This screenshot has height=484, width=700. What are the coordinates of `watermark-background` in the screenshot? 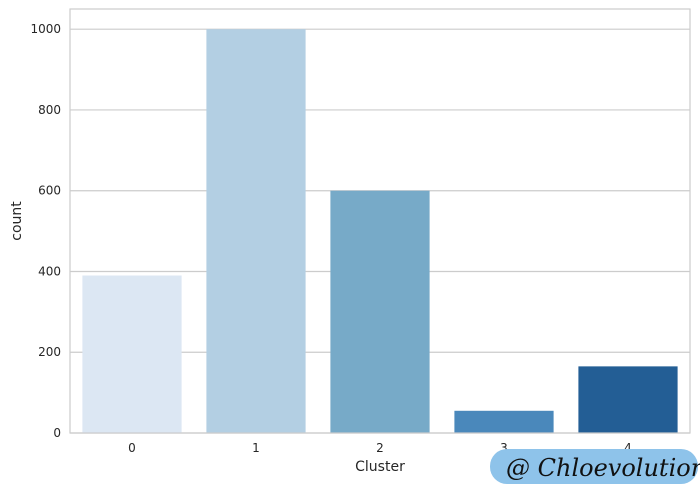 It's located at (594, 466).